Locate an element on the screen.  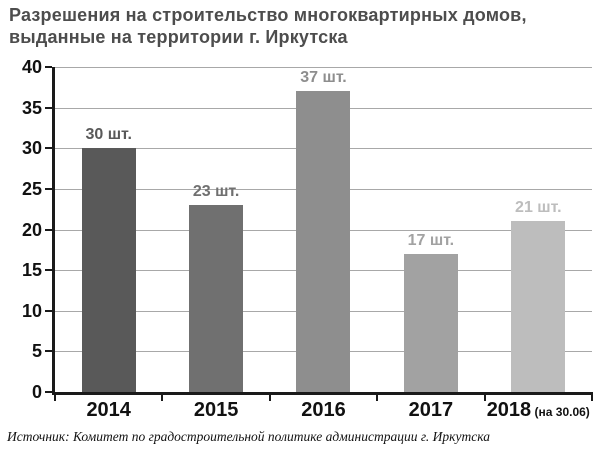
x-label-note: (на 30.06) is located at coordinates (560, 412).